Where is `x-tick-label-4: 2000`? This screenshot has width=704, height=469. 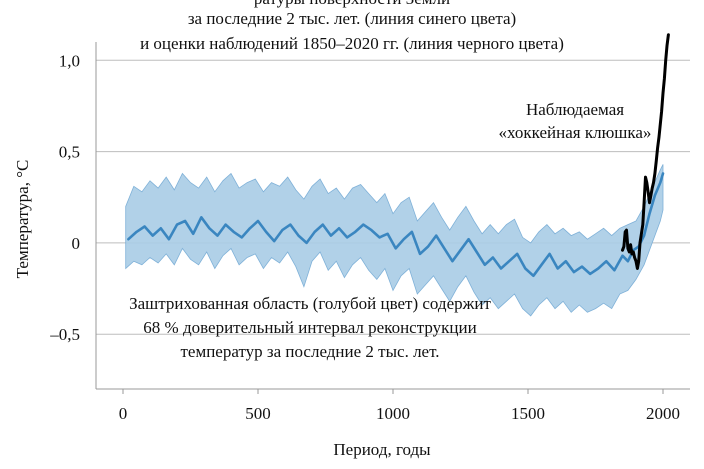
x-tick-label-4: 2000 is located at coordinates (663, 413).